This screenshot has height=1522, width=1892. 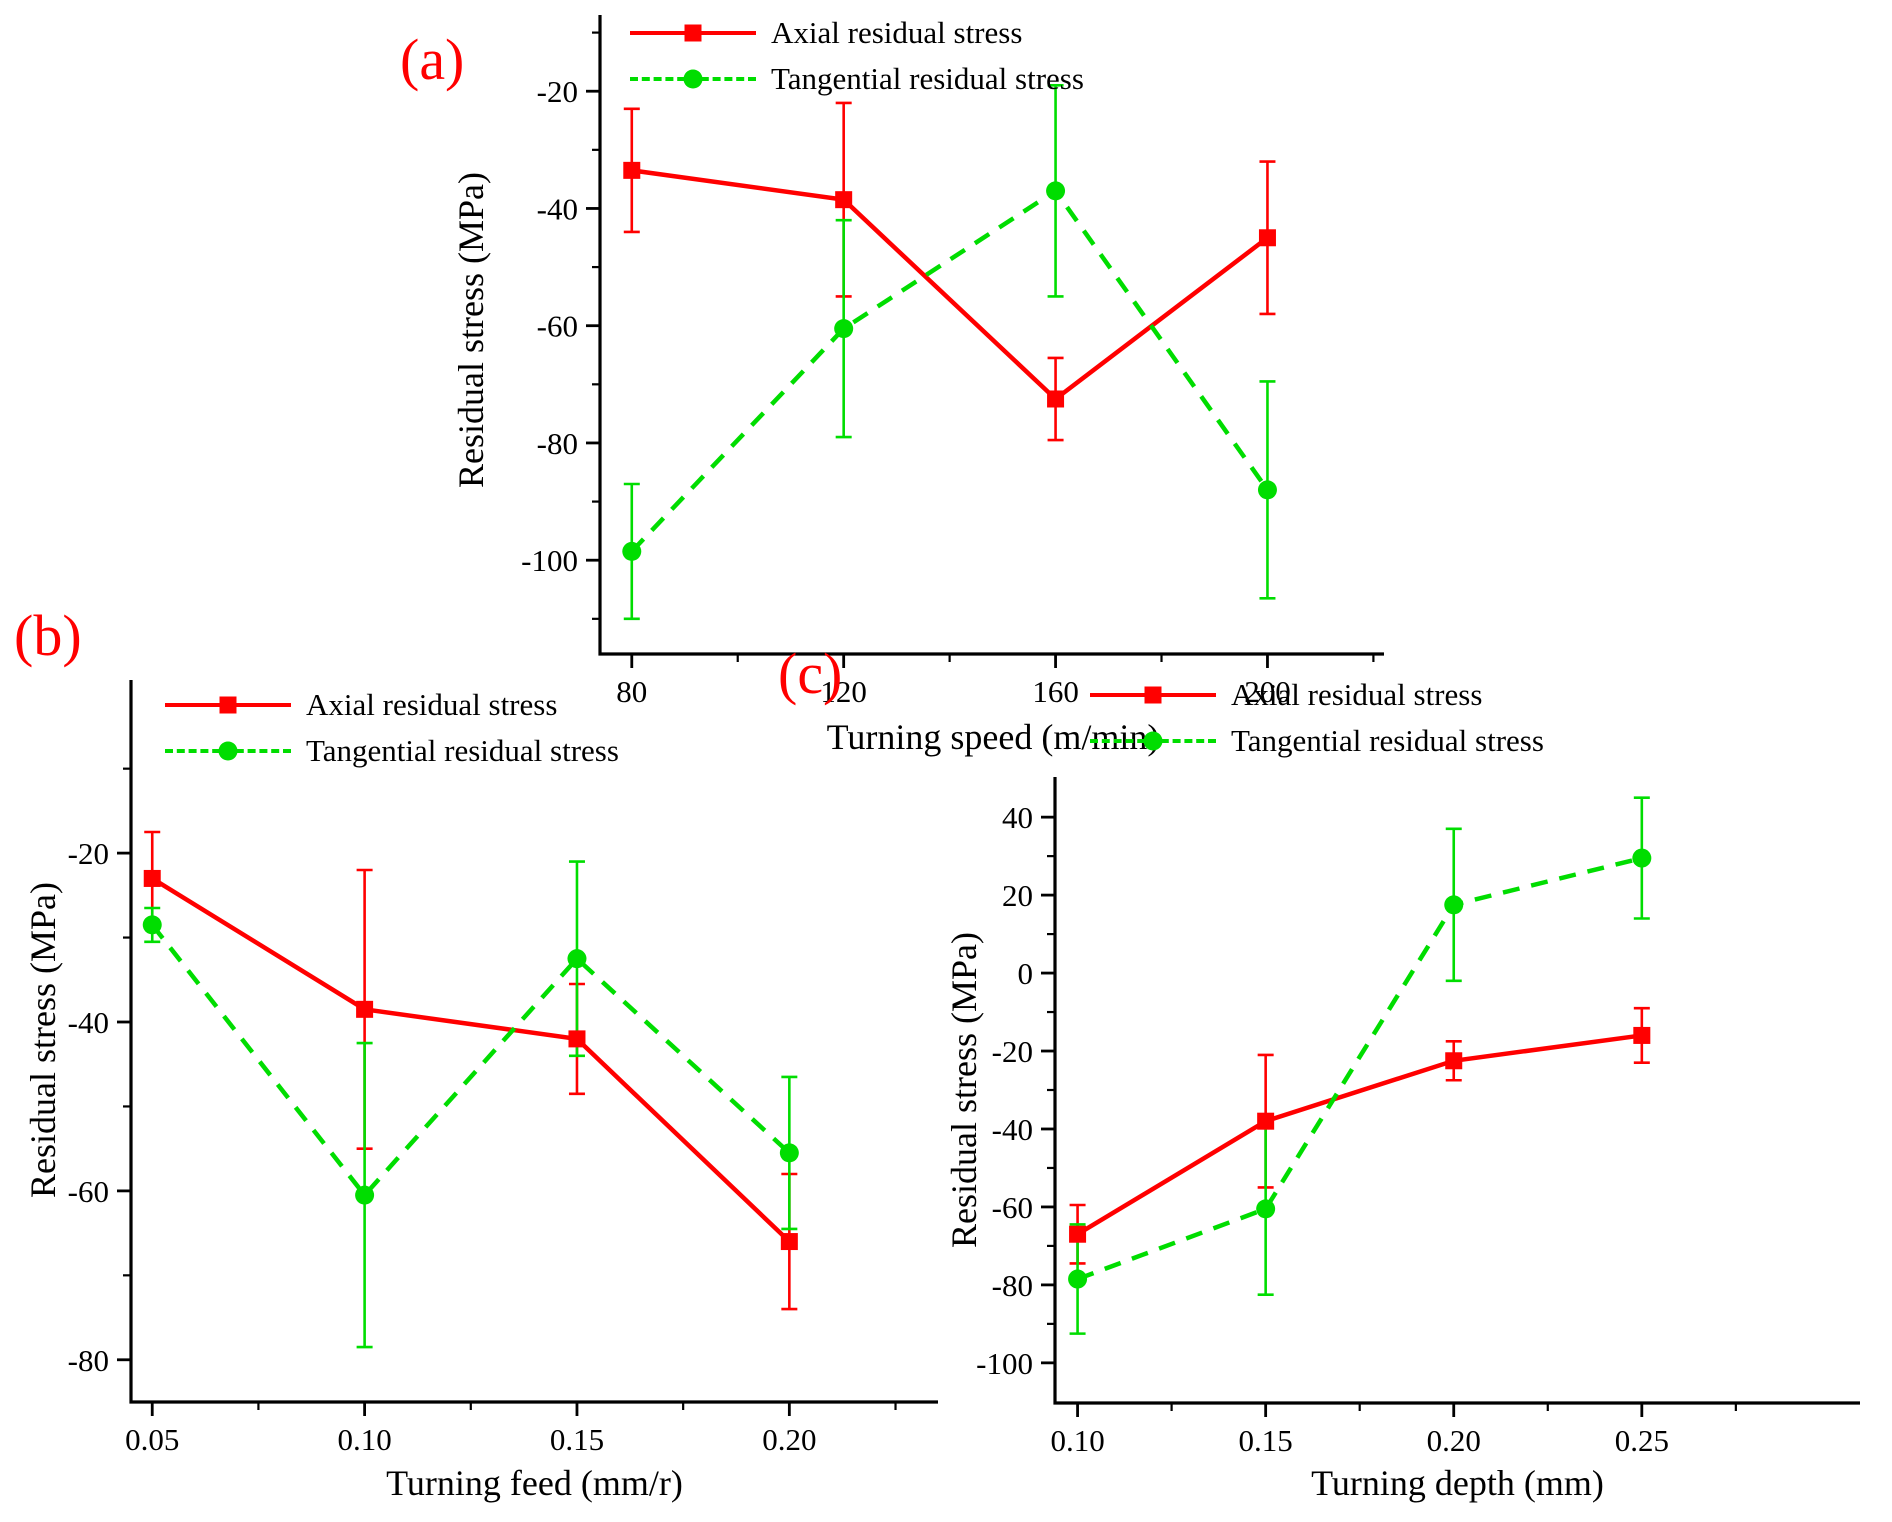 I want to click on panel-label-b: (b), so click(x=48, y=635).